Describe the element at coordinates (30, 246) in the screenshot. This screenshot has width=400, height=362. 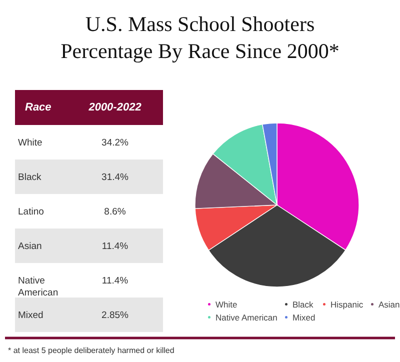
I see `category-label: Asian` at that location.